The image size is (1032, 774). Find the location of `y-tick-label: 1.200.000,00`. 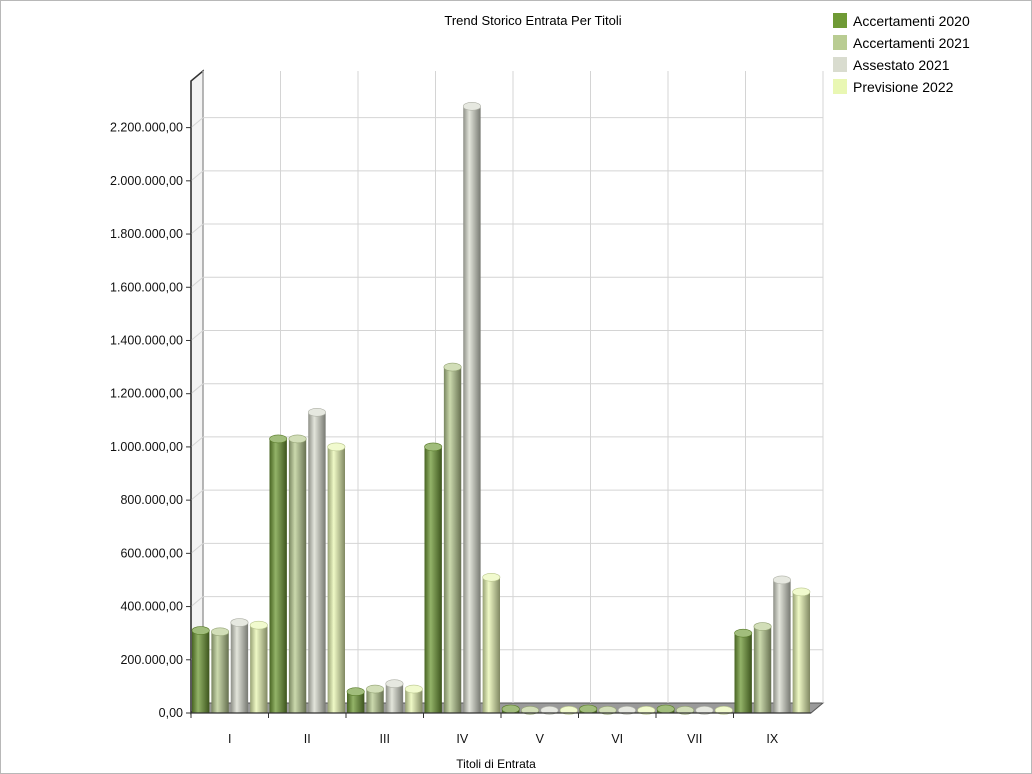

y-tick-label: 1.200.000,00 is located at coordinates (146, 394).